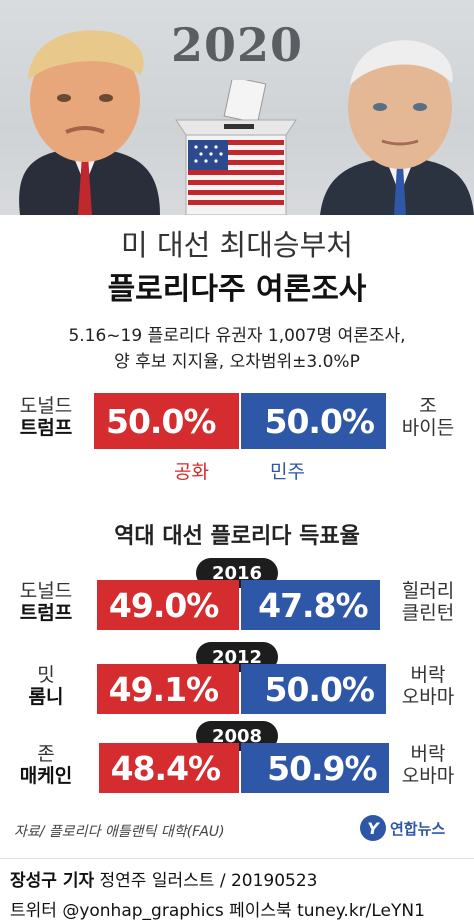  I want to click on social-links: 트위터 @yonhap_graphics 페이스북 tuney.kr/LeYN1, so click(217, 911).